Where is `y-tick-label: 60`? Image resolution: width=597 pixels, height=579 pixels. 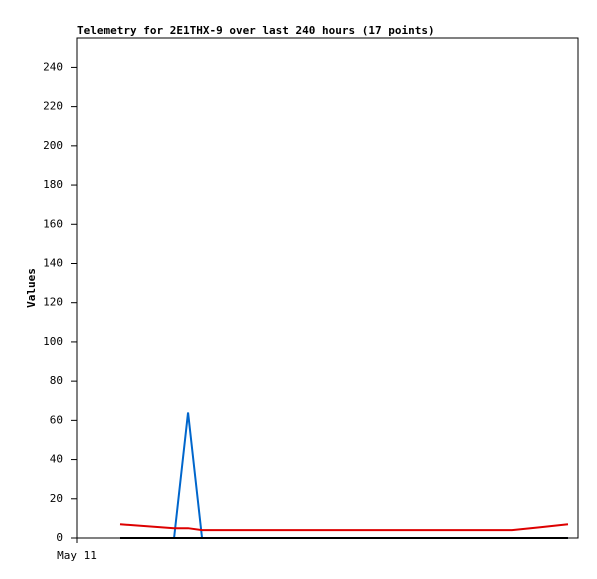 y-tick-label: 60 is located at coordinates (56, 419).